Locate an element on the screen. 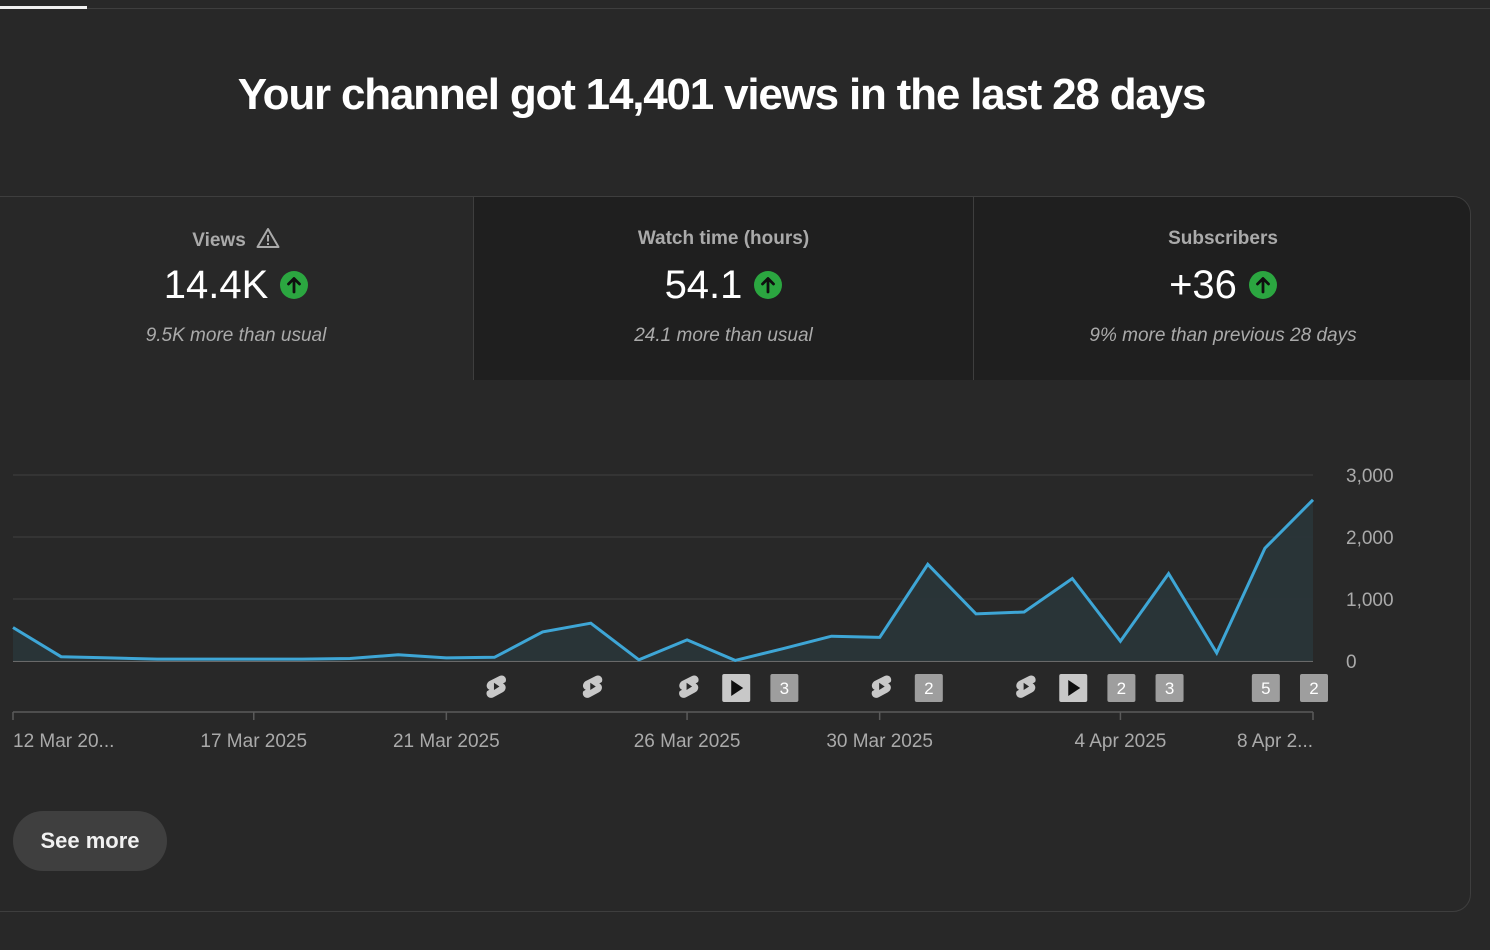 The height and width of the screenshot is (950, 1490). y-tick-label: 3,000 is located at coordinates (1370, 476).